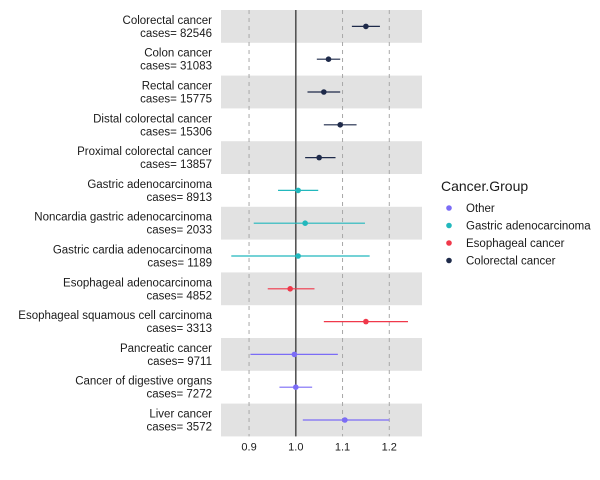 This screenshot has height=480, width=600. I want to click on x-axis-ticks: 0.9 1.0 1.1 1.2, so click(319, 447).